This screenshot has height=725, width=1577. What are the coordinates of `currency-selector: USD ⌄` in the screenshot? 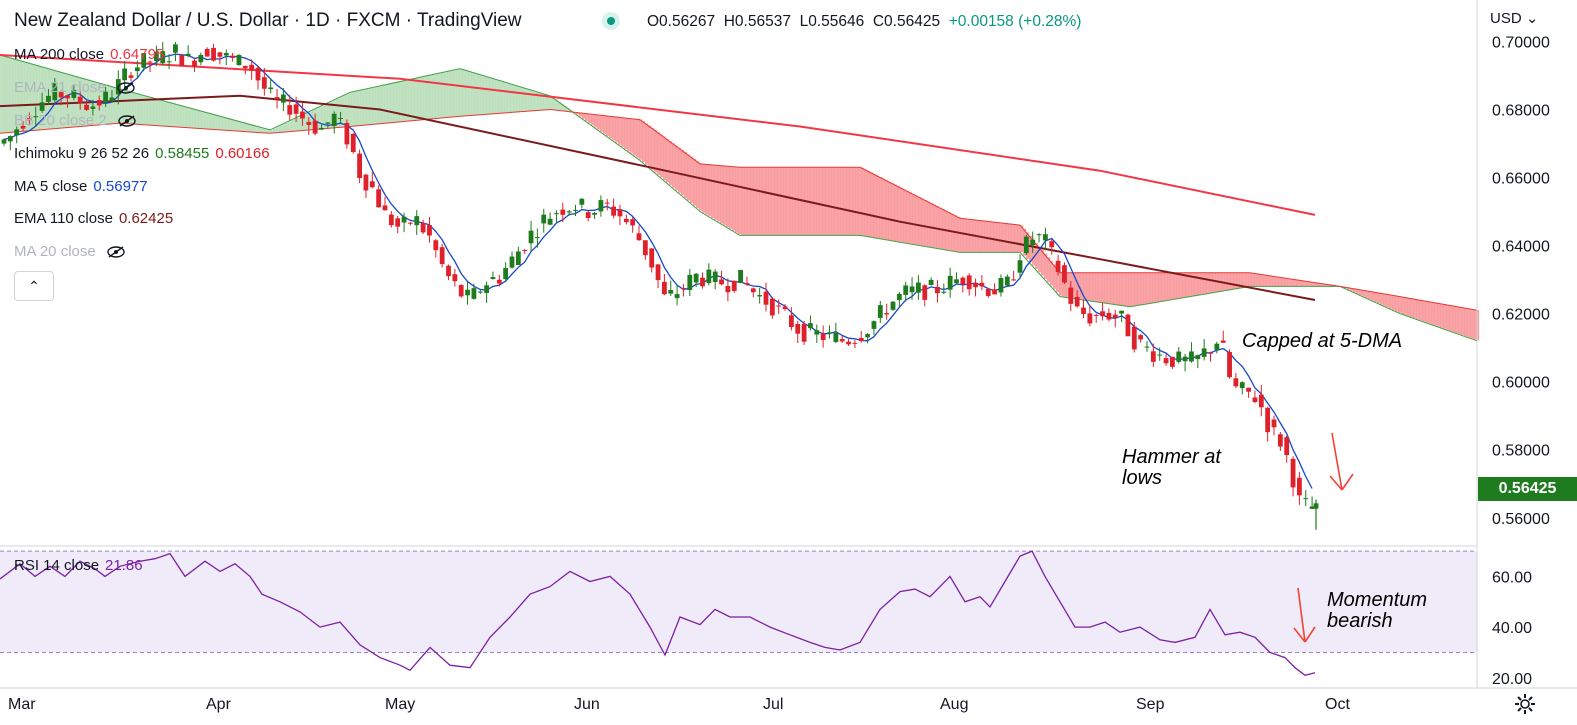 It's located at (1514, 18).